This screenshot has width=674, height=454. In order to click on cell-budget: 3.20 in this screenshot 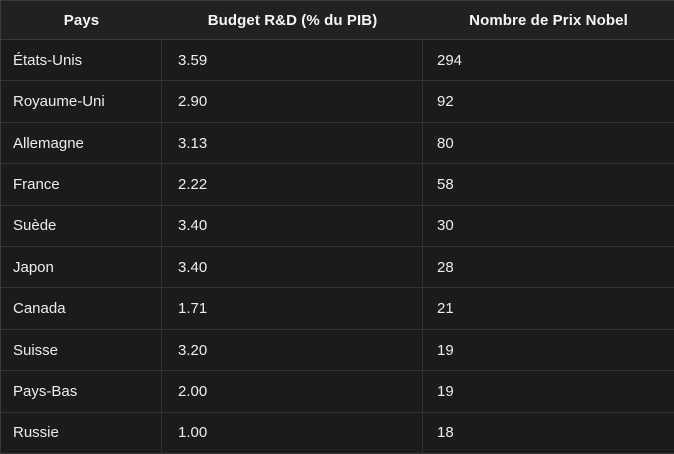, I will do `click(292, 350)`.